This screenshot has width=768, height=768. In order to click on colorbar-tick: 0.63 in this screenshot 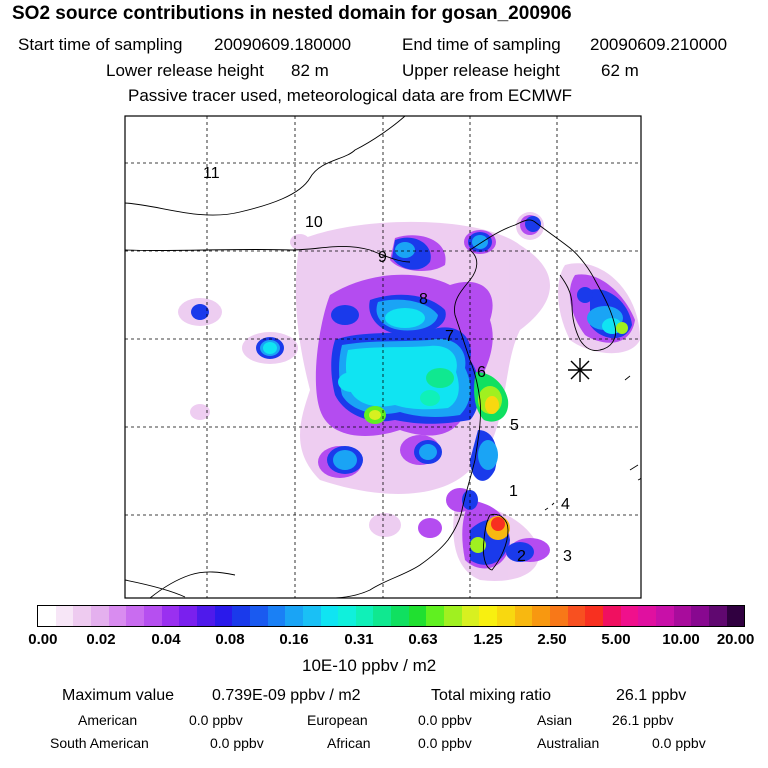, I will do `click(423, 639)`.